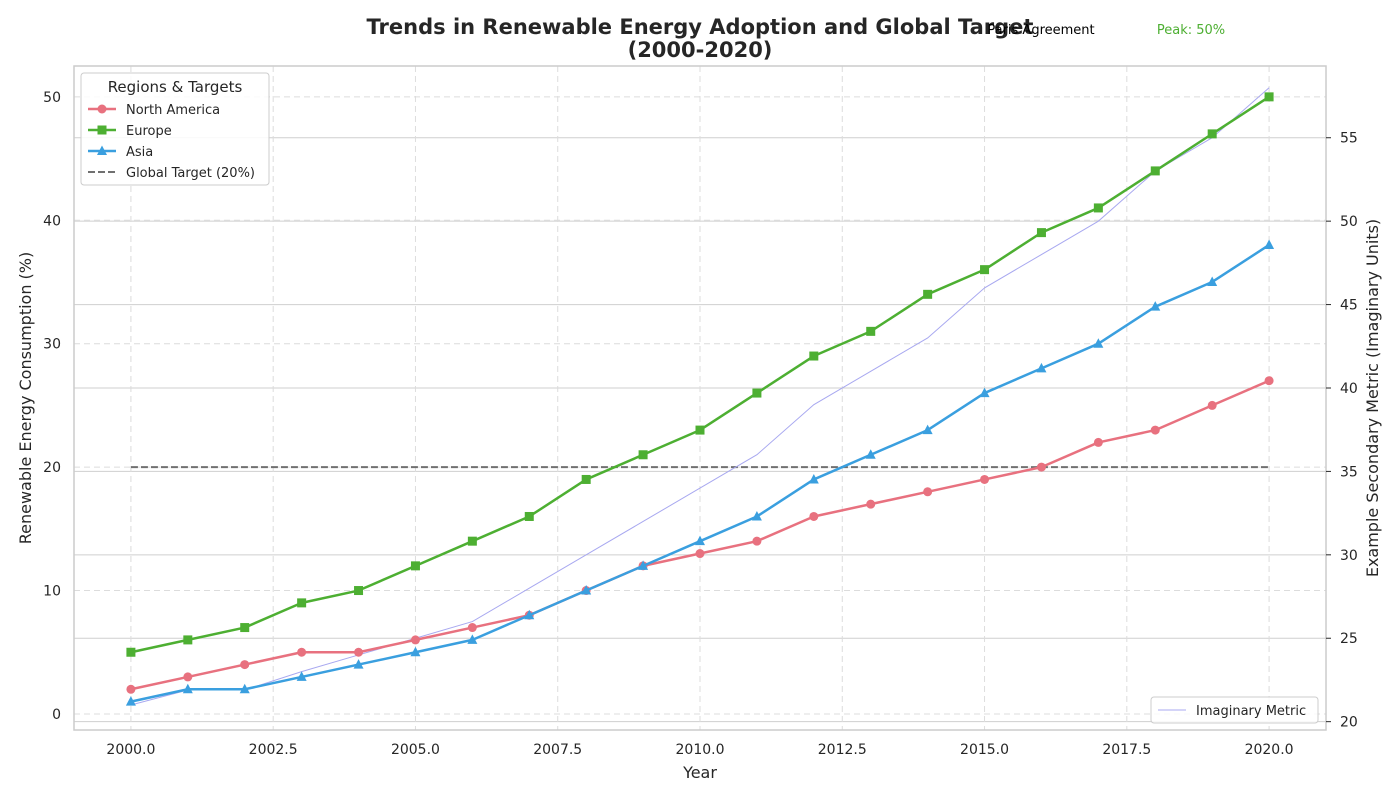  Describe the element at coordinates (273, 750) in the screenshot. I see `x-tick-label: 2002.5` at that location.